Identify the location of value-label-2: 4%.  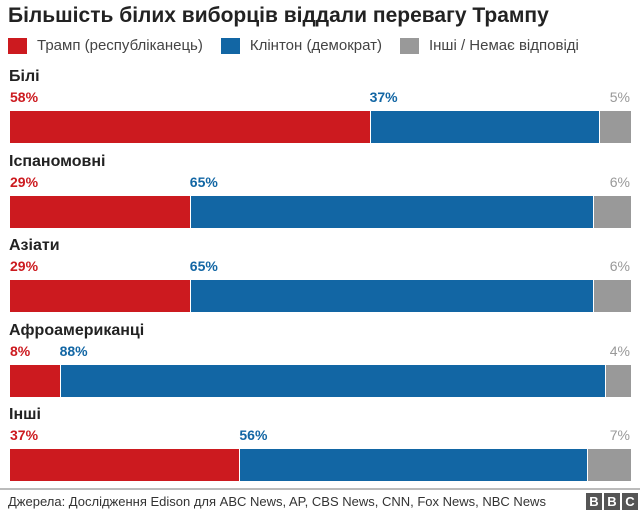
(619, 350).